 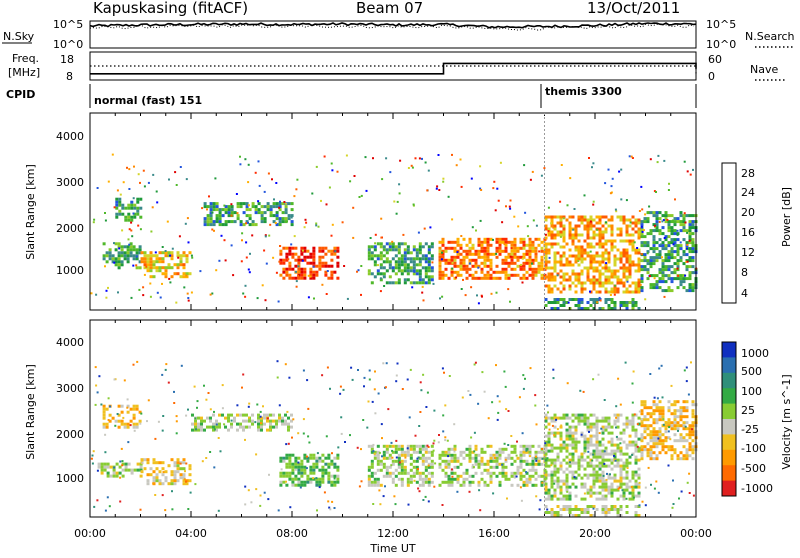 I want to click on power-ylabel: Slant Range [km], so click(x=30, y=212).